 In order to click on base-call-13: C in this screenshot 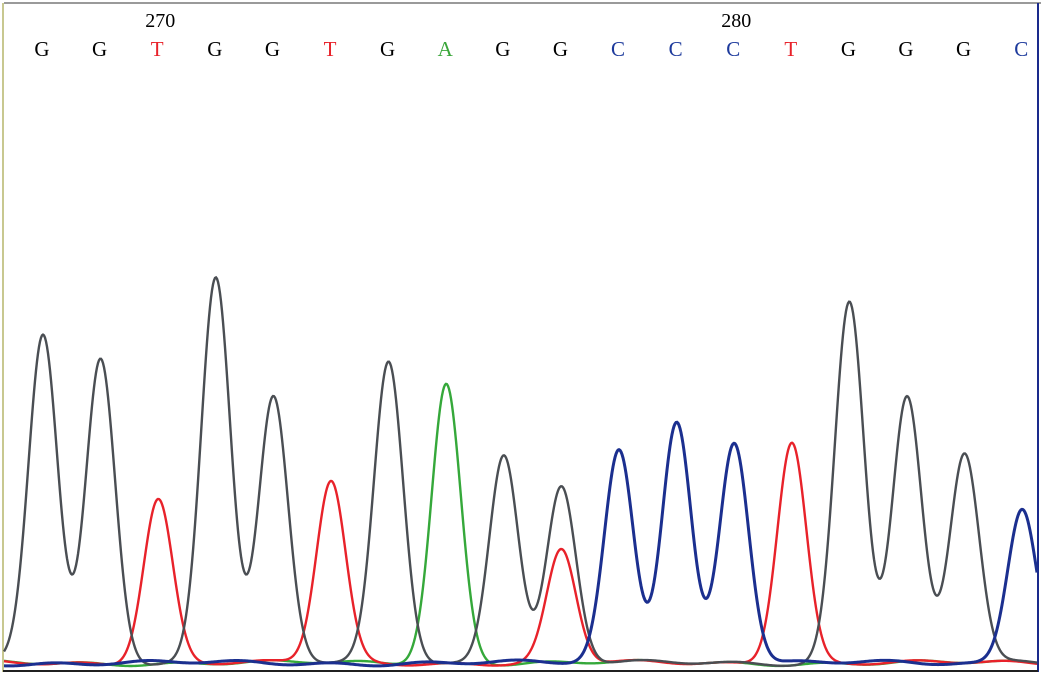, I will do `click(733, 49)`.